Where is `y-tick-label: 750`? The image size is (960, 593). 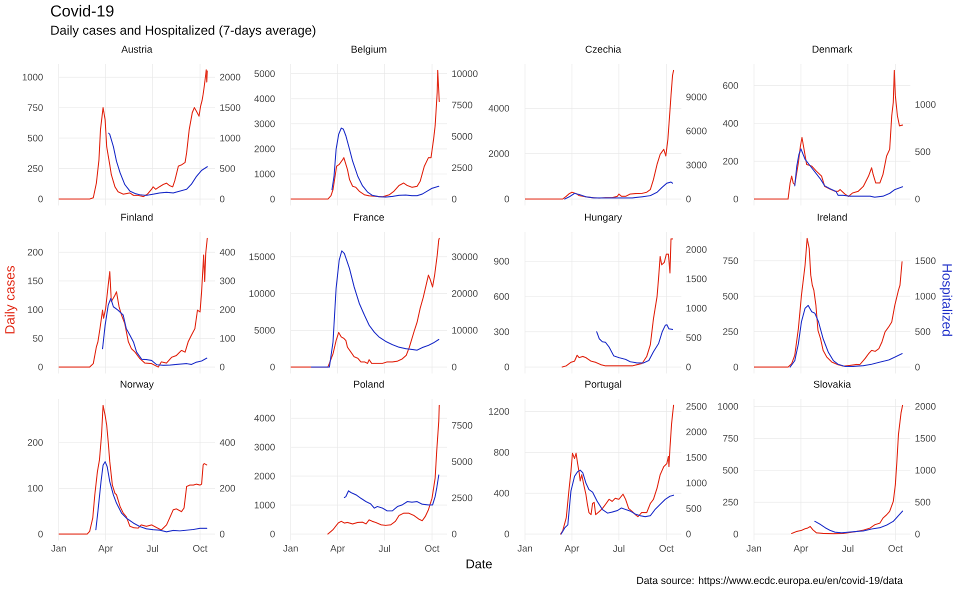 y-tick-label: 750 is located at coordinates (35, 107).